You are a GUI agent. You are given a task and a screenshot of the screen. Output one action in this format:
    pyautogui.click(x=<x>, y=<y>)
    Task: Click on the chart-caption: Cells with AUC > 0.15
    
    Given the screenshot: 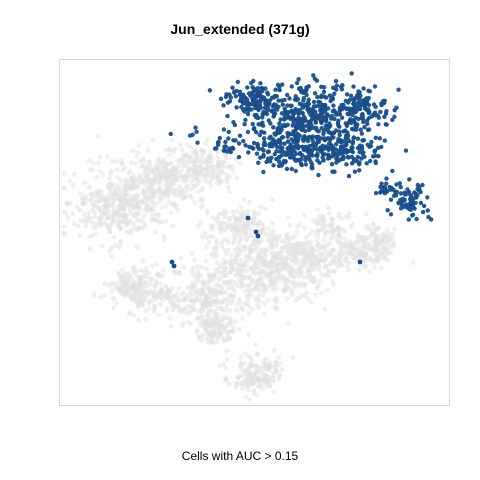 What is the action you would take?
    pyautogui.click(x=240, y=456)
    